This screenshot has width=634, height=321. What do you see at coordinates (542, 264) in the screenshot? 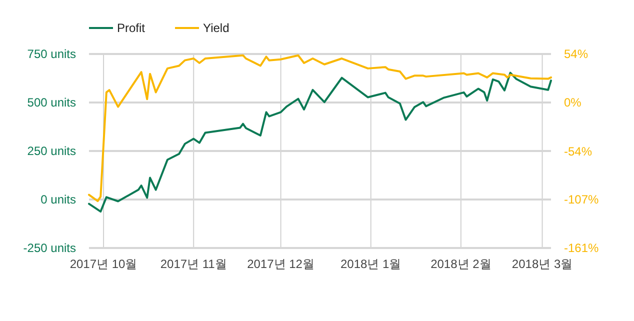
I see `x-tick-label: 2018년 3월` at bounding box center [542, 264].